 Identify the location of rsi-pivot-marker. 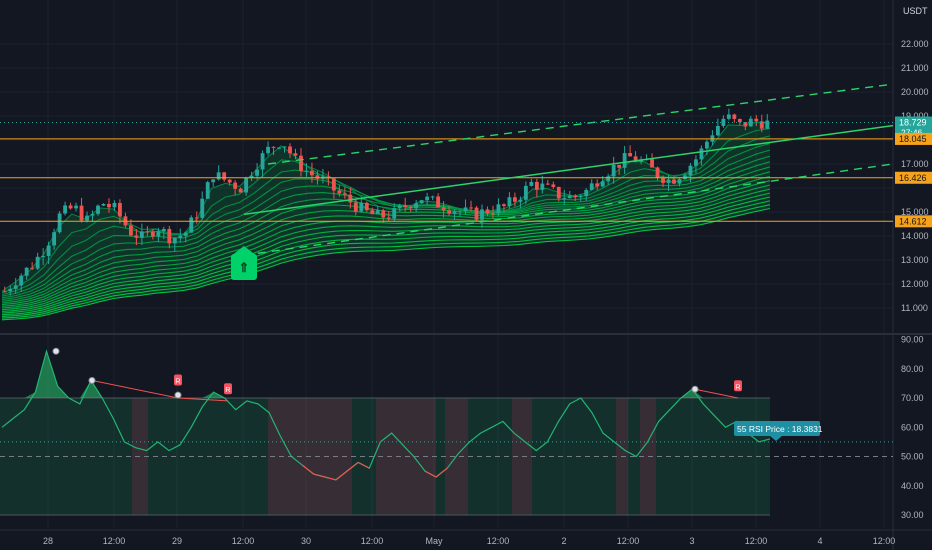
(56, 351).